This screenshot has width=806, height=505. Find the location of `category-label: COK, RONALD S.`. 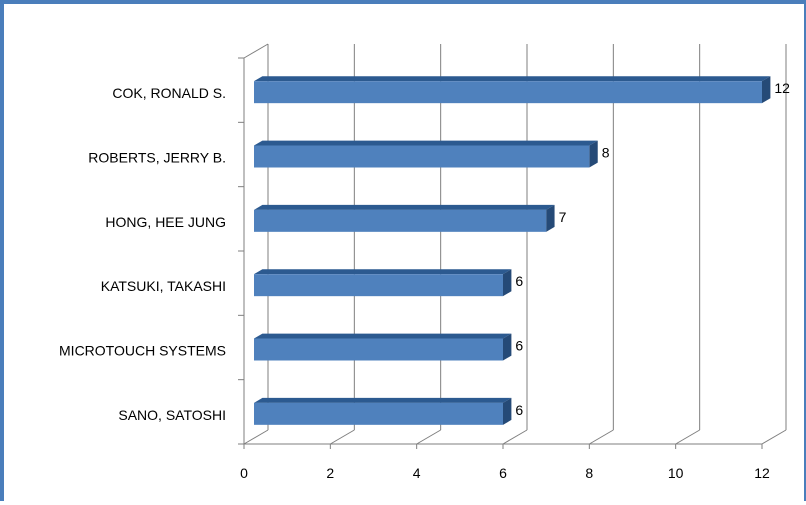

category-label: COK, RONALD S. is located at coordinates (169, 93).